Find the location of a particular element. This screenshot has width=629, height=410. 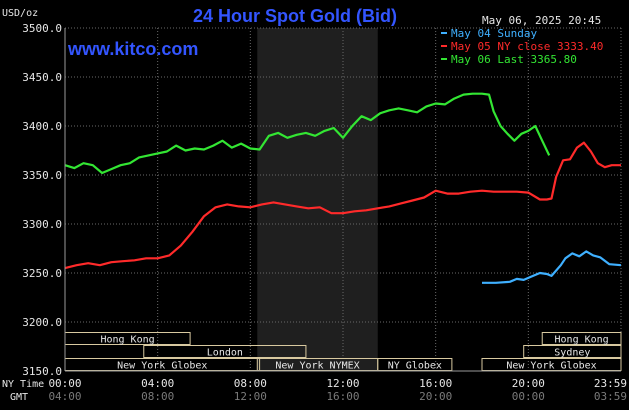

x-tick-label-ny: 04:00 is located at coordinates (157, 383).